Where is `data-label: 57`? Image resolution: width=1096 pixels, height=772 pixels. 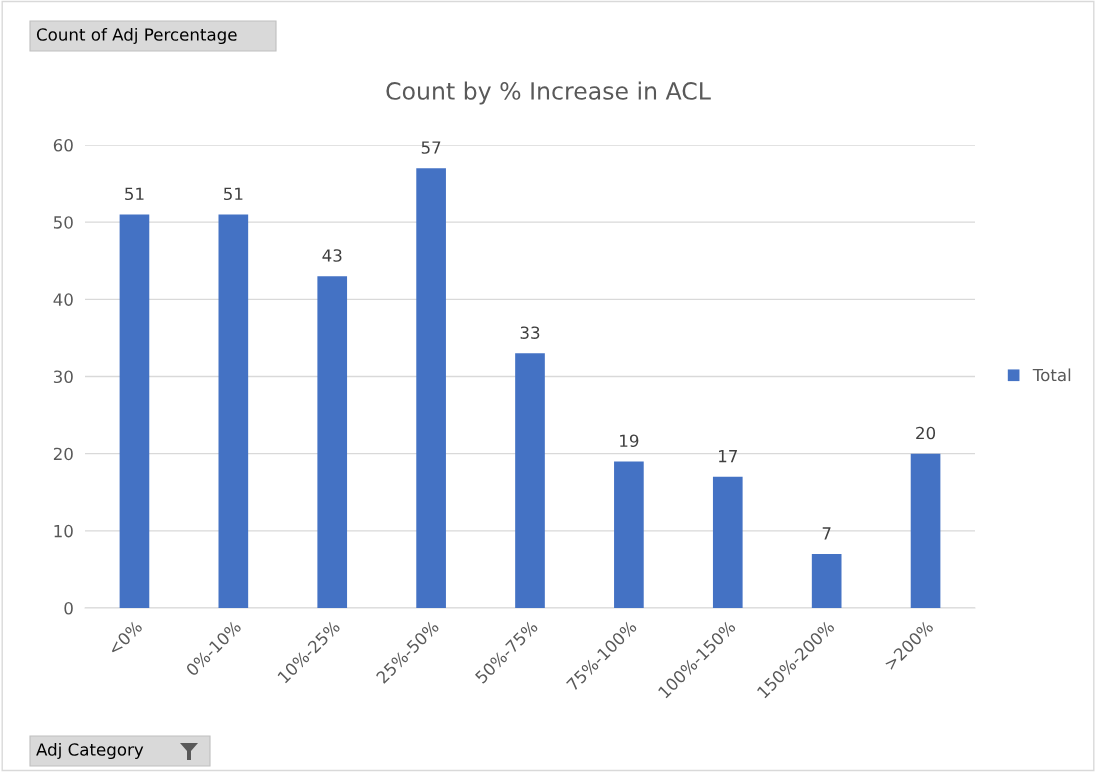 data-label: 57 is located at coordinates (431, 147).